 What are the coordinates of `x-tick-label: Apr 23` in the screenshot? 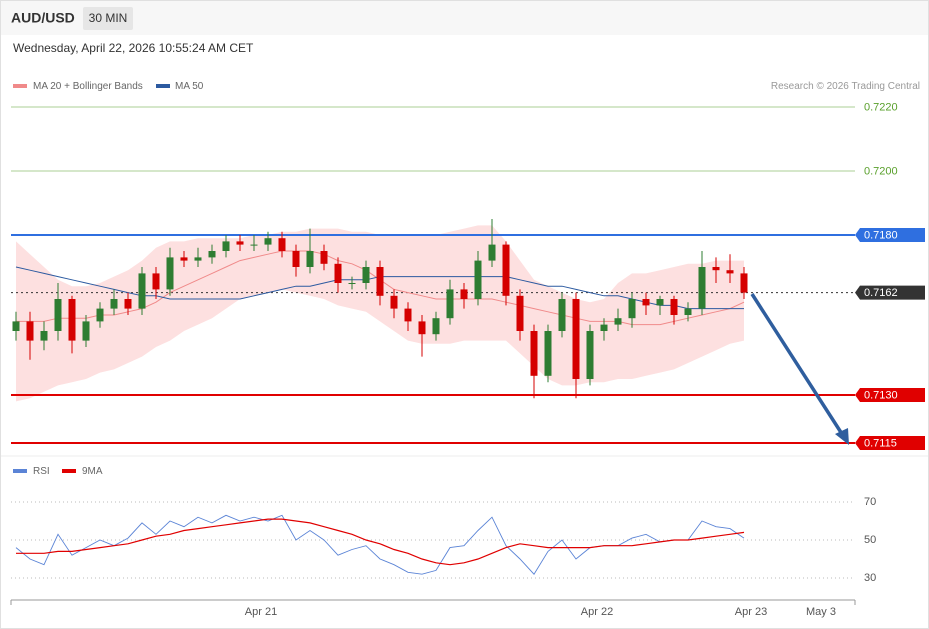 It's located at (751, 612).